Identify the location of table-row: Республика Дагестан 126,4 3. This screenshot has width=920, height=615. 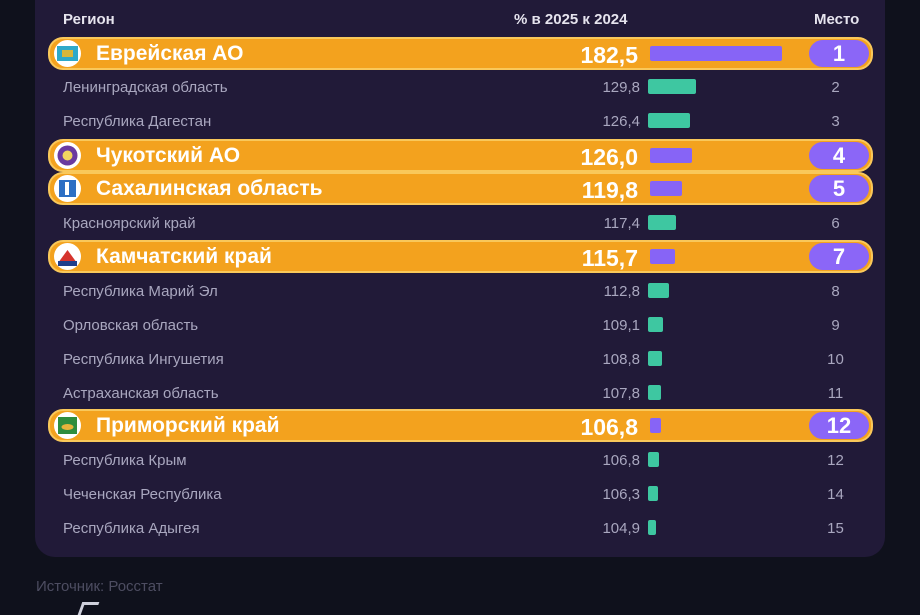
(460, 121).